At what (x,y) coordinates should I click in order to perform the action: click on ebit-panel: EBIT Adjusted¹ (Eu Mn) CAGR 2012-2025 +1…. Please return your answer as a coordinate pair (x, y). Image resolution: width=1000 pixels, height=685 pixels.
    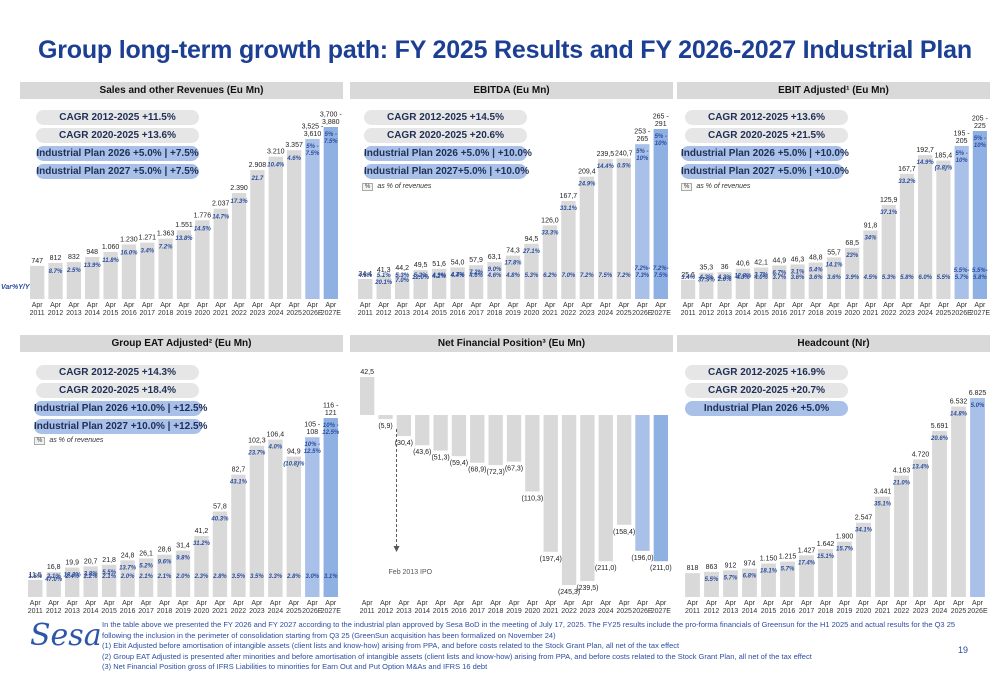
    Looking at the image, I should click on (833, 199).